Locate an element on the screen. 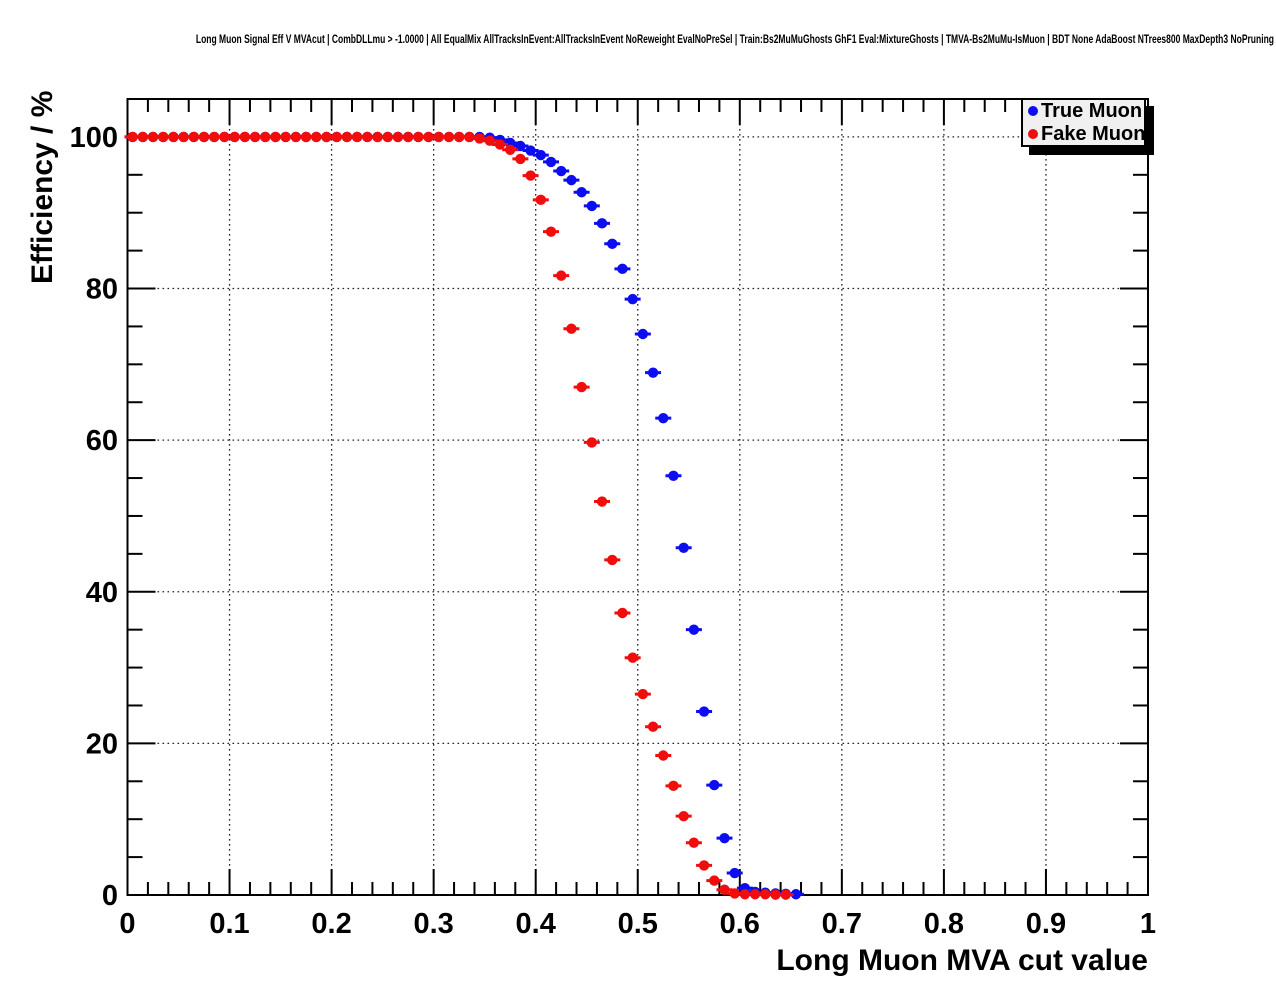  svg-text: 0.7 is located at coordinates (842, 924).